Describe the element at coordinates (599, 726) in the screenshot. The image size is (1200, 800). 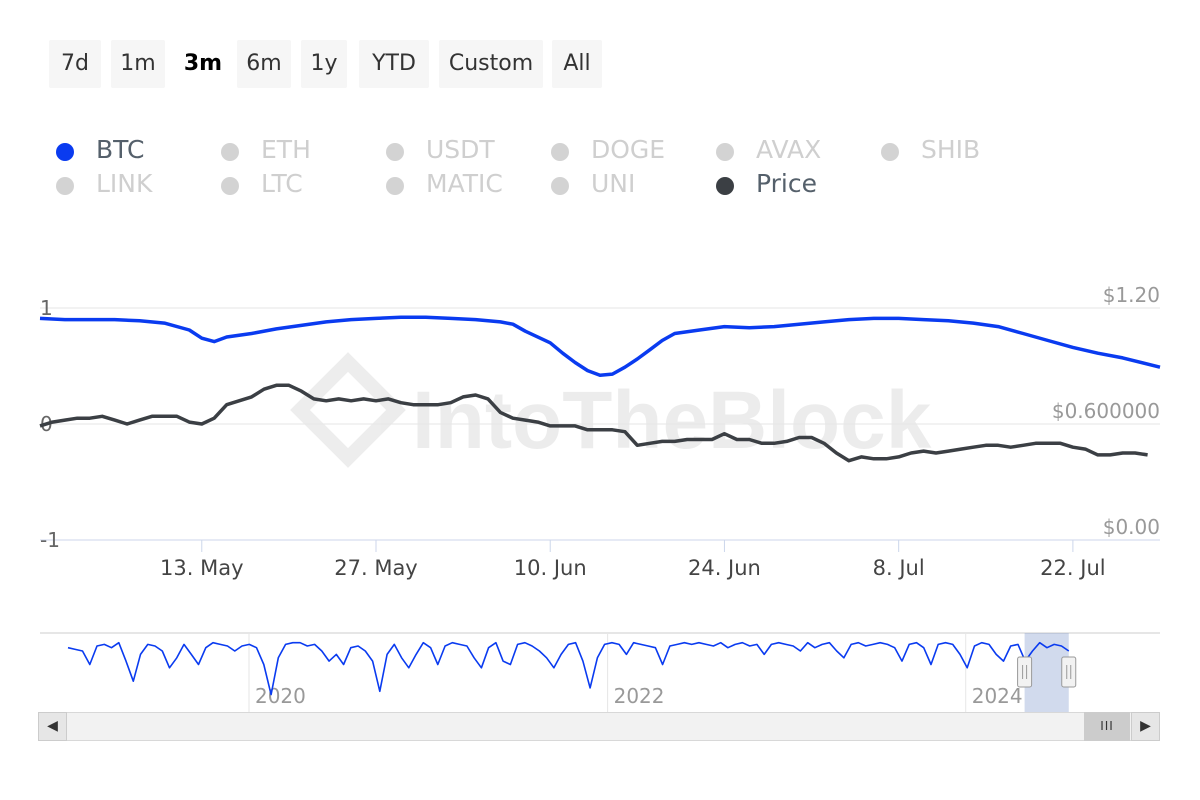
I see `scrollbar-track` at that location.